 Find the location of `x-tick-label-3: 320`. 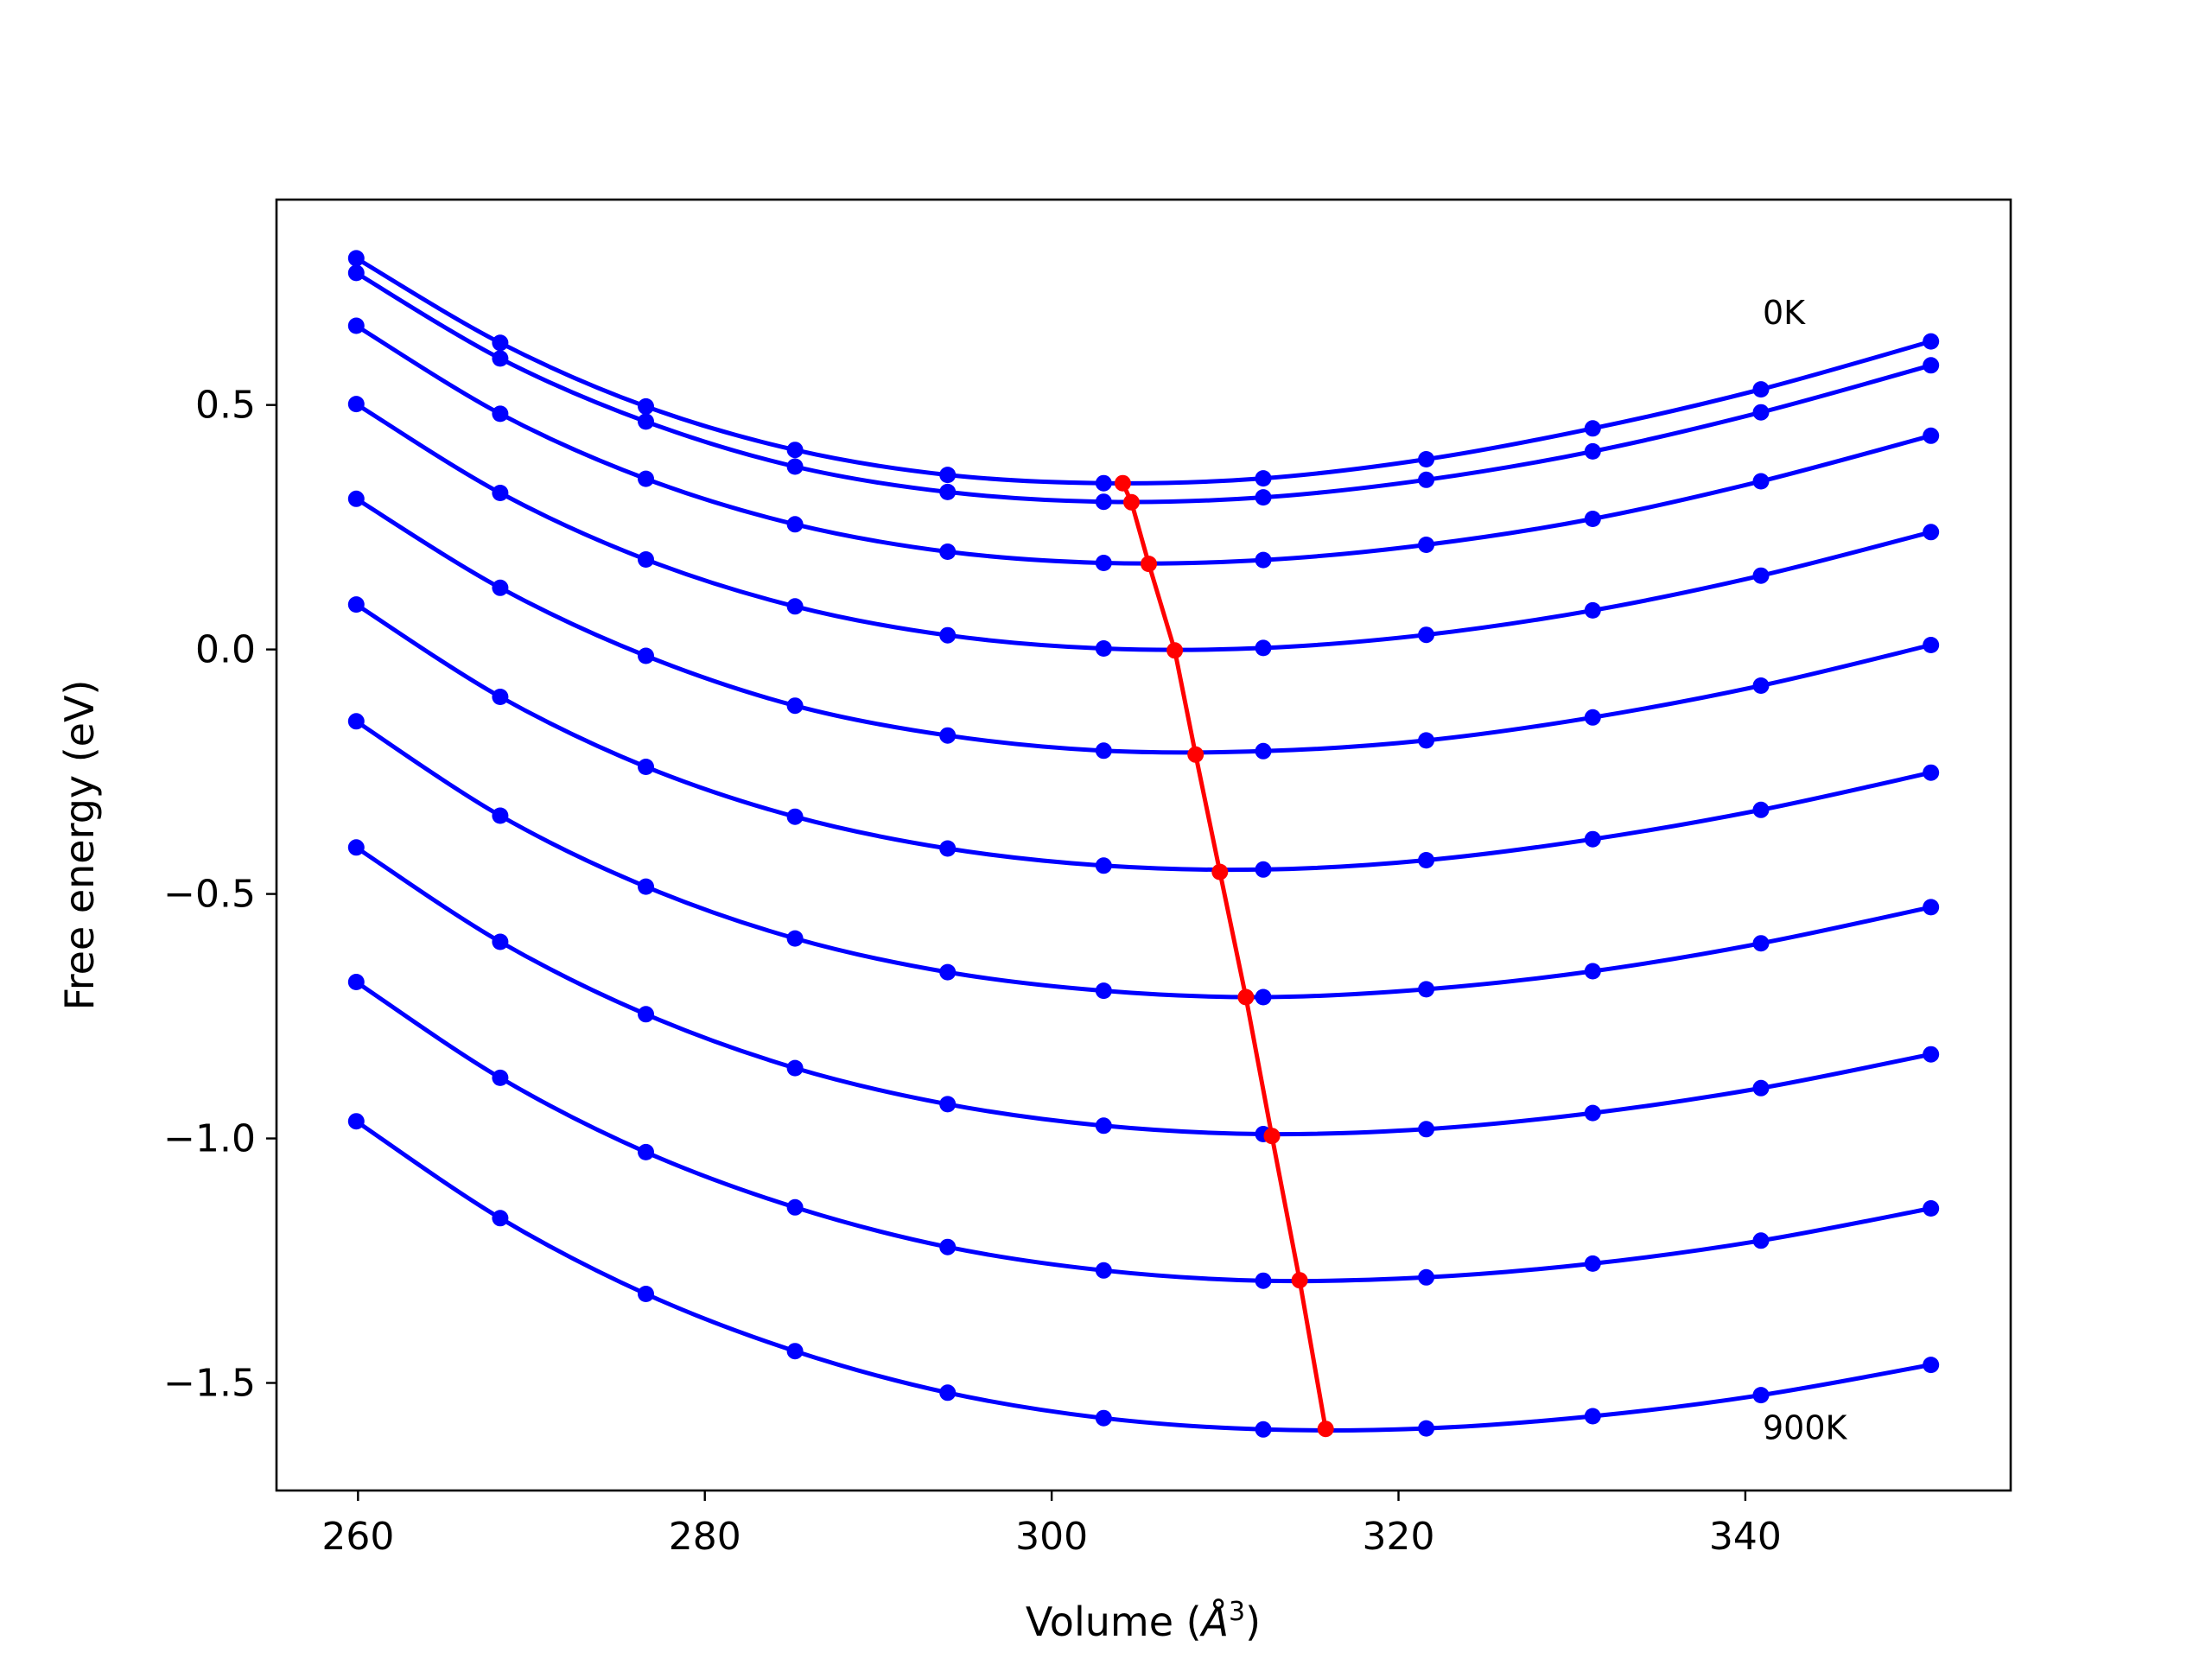

x-tick-label-3: 320 is located at coordinates (1399, 1537).